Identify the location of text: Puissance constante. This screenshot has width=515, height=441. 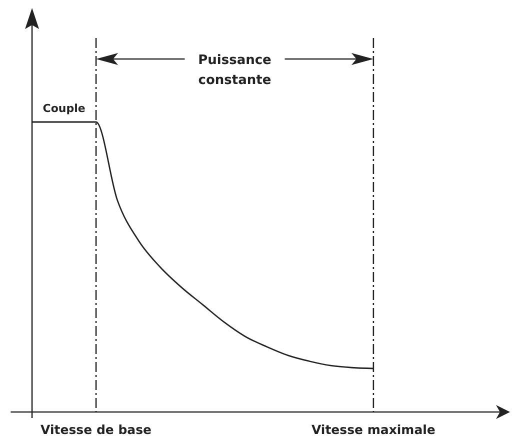
(235, 70).